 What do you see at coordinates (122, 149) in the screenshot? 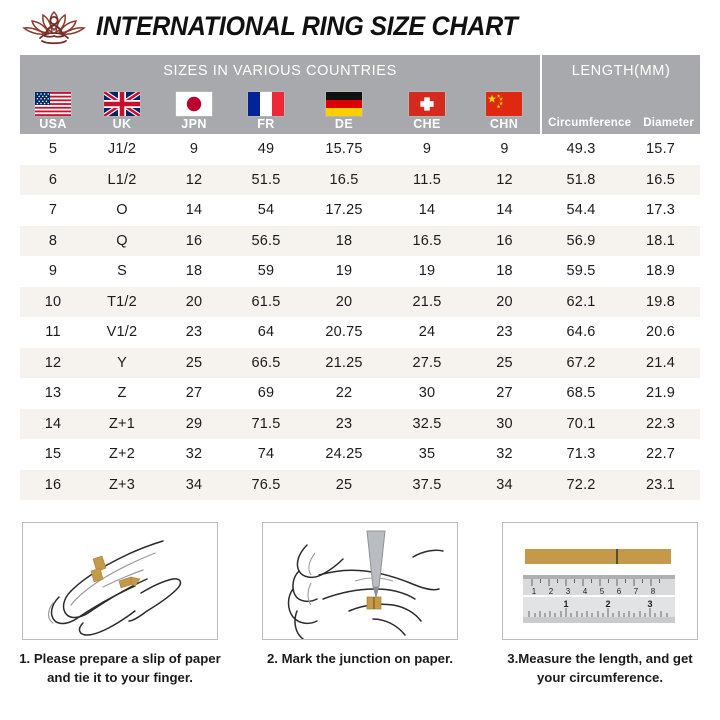
I see `table-cell: J1/2` at bounding box center [122, 149].